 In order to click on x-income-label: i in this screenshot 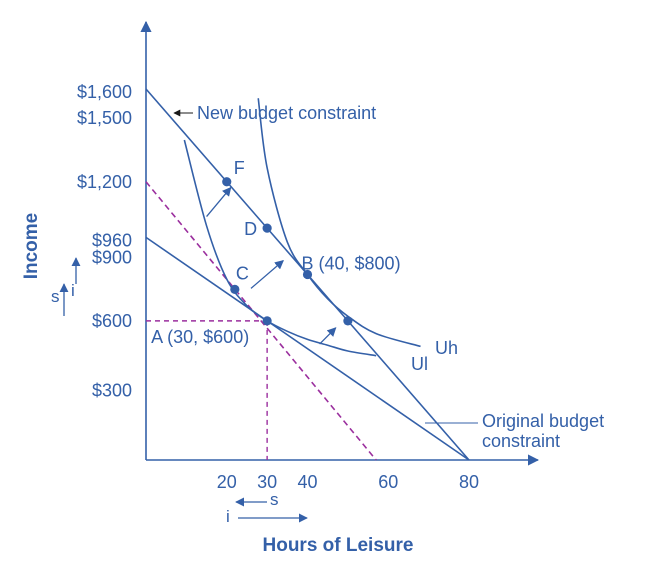, I will do `click(228, 516)`.